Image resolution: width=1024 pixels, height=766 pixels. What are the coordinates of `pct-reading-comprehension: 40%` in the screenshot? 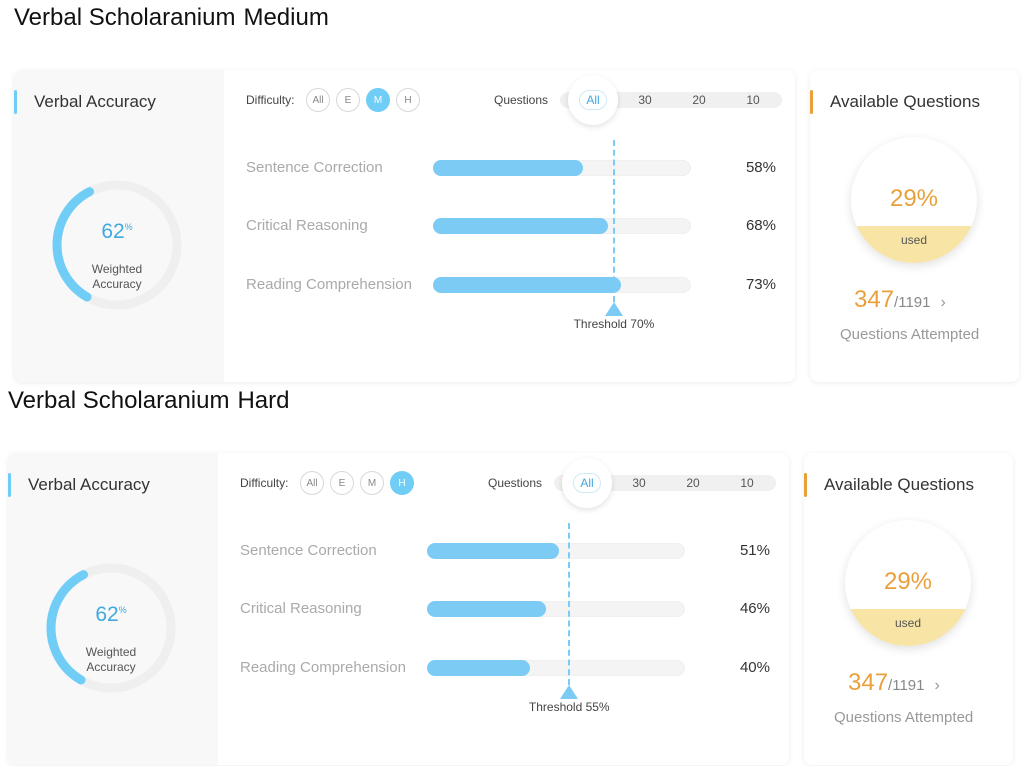 It's located at (754, 667).